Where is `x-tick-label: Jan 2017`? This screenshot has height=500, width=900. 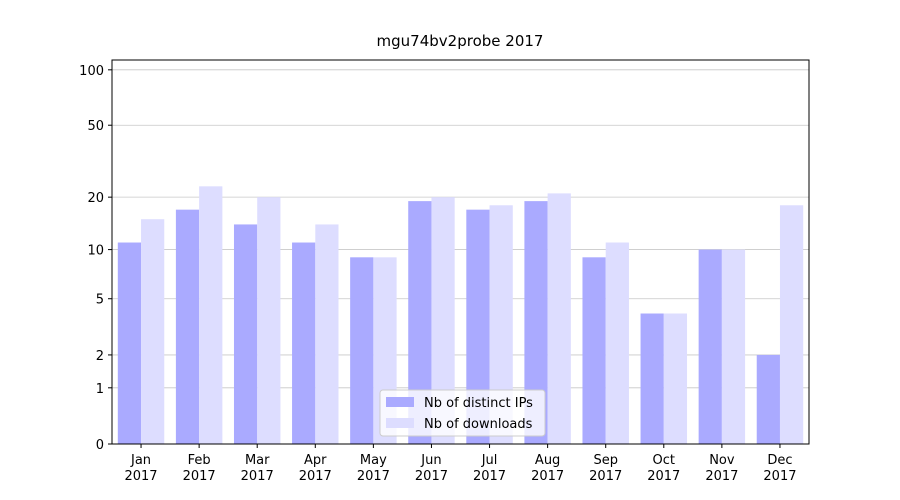 x-tick-label: Jan 2017 is located at coordinates (141, 468).